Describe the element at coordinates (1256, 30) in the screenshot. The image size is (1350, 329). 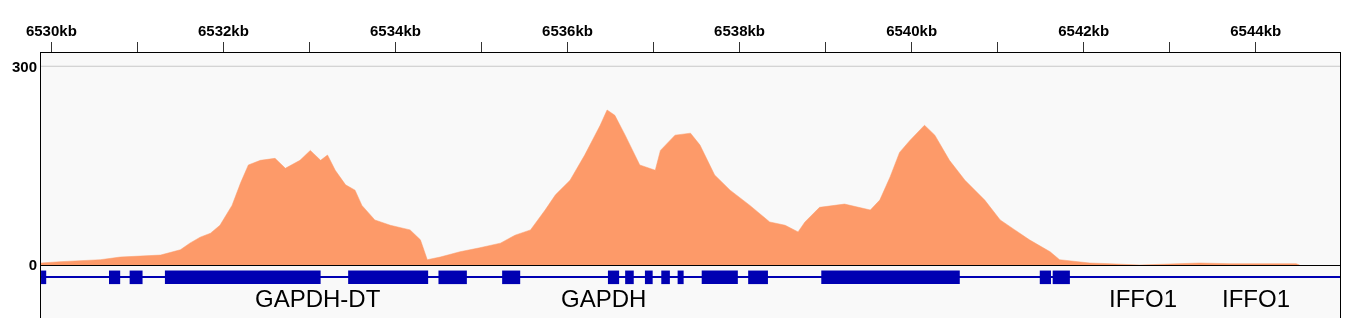
I see `x-tick-label: 6544kb` at that location.